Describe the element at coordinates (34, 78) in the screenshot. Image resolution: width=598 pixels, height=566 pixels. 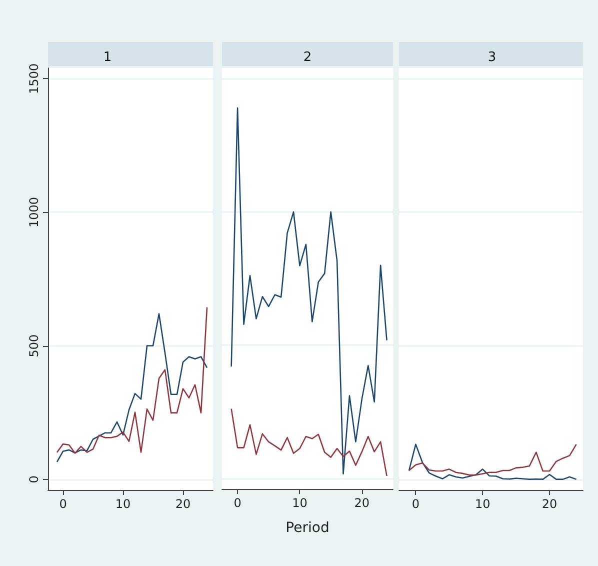
I see `y-tick-label: 1500` at that location.